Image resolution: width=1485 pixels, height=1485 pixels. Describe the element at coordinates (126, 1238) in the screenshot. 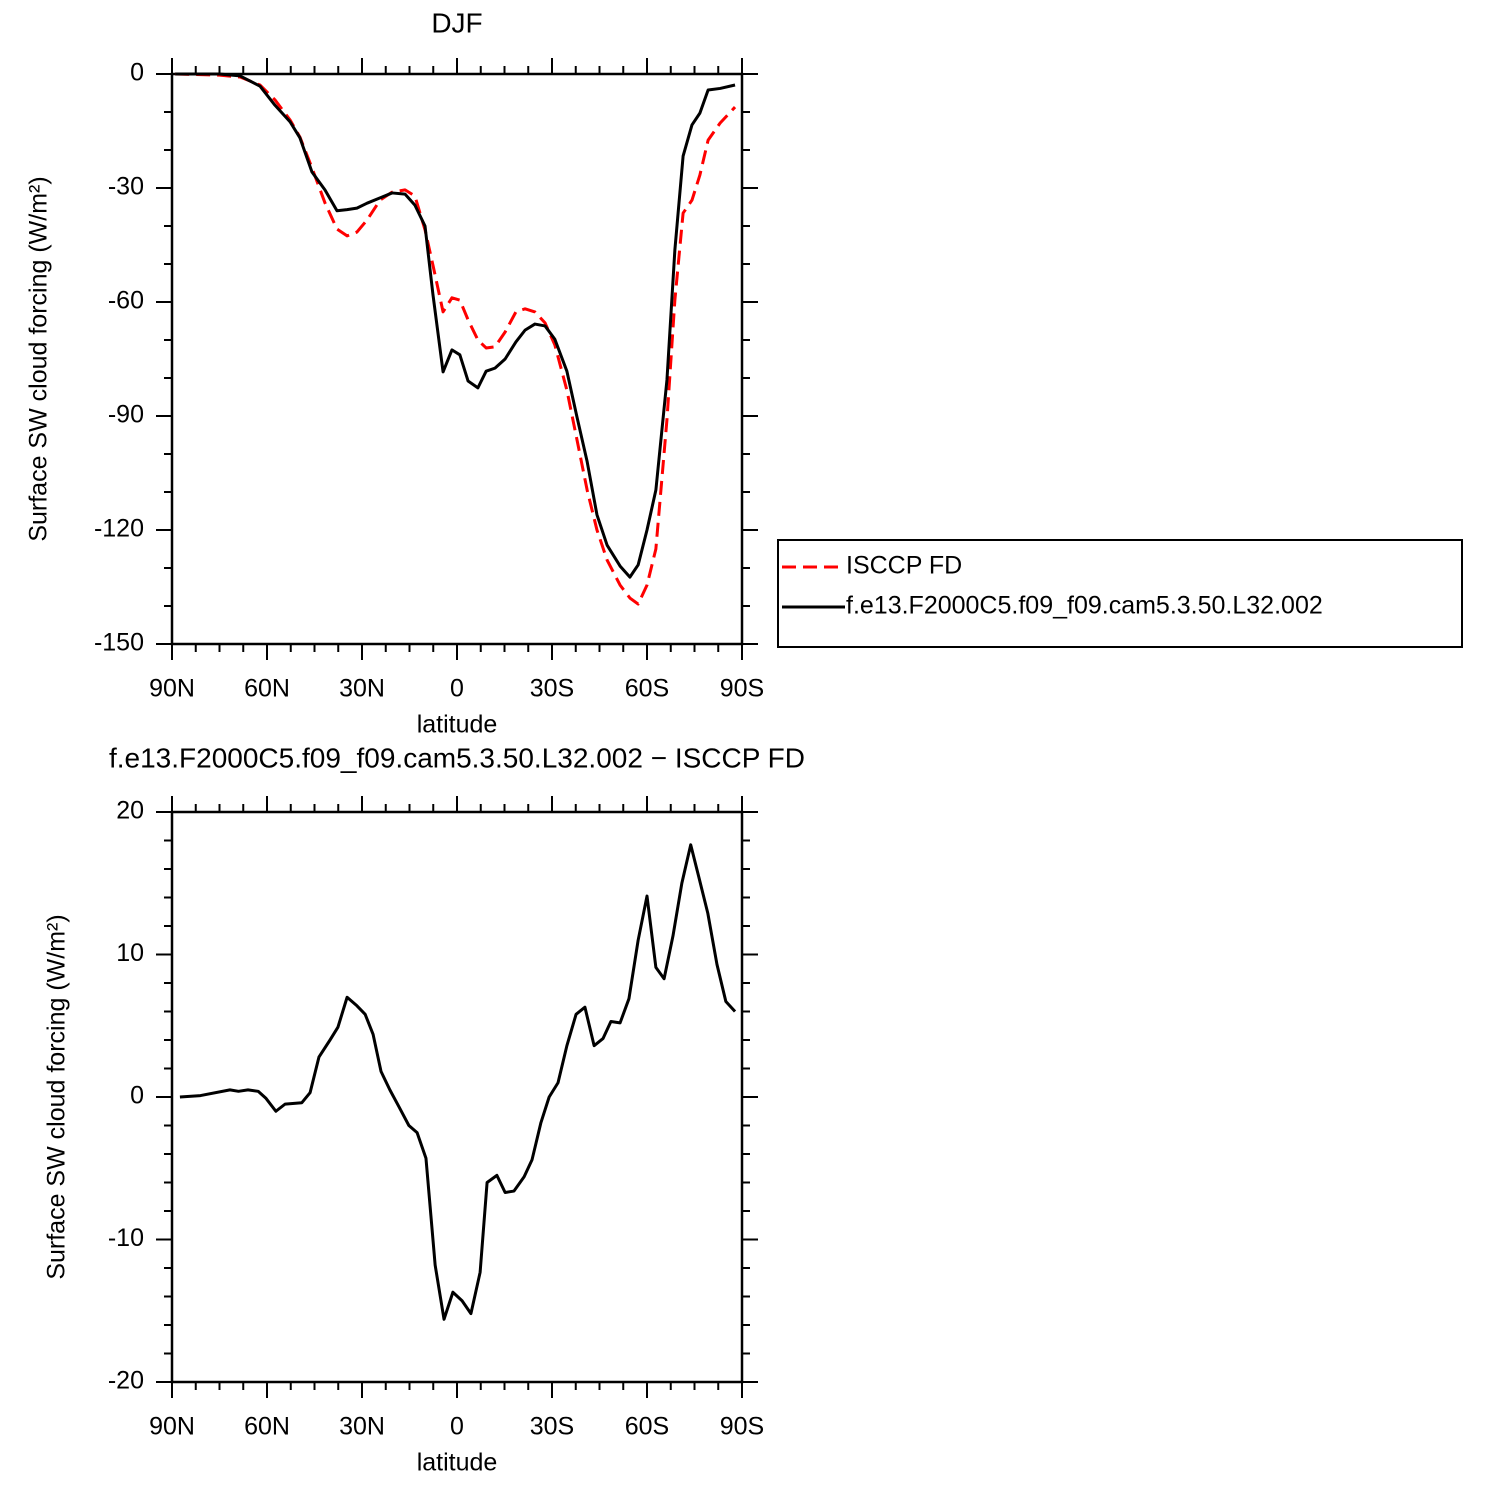

I see `y-tick-label: -10` at that location.